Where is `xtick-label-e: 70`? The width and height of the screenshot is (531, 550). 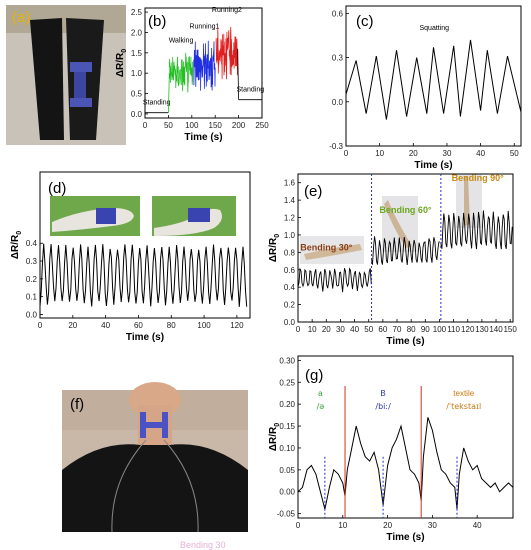
xtick-label-e: 70 is located at coordinates (397, 329).